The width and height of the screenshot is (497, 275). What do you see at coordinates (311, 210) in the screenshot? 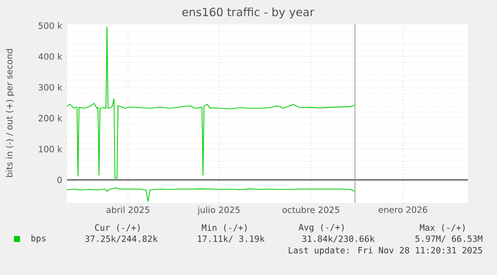
I see `x-tick-label: octubre 2025` at bounding box center [311, 210].